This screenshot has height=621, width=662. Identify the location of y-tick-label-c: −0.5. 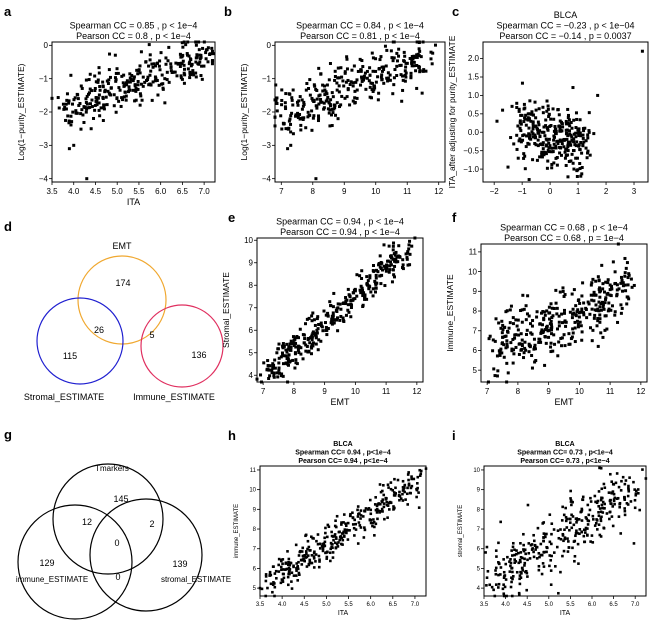
(471, 150).